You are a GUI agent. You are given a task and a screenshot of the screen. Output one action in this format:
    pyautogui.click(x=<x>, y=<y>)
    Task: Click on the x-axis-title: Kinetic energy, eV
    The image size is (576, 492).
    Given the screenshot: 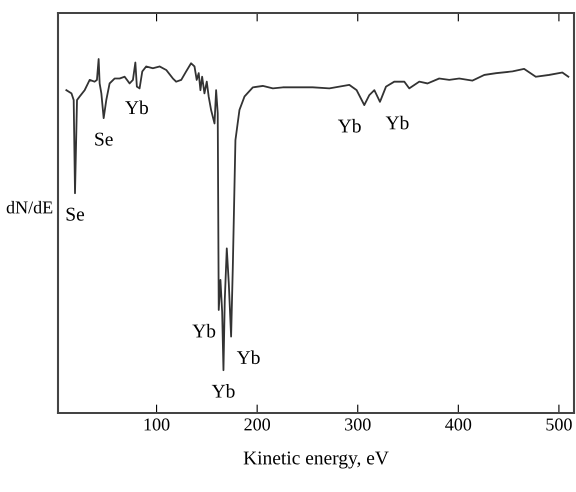 What is the action you would take?
    pyautogui.click(x=316, y=460)
    